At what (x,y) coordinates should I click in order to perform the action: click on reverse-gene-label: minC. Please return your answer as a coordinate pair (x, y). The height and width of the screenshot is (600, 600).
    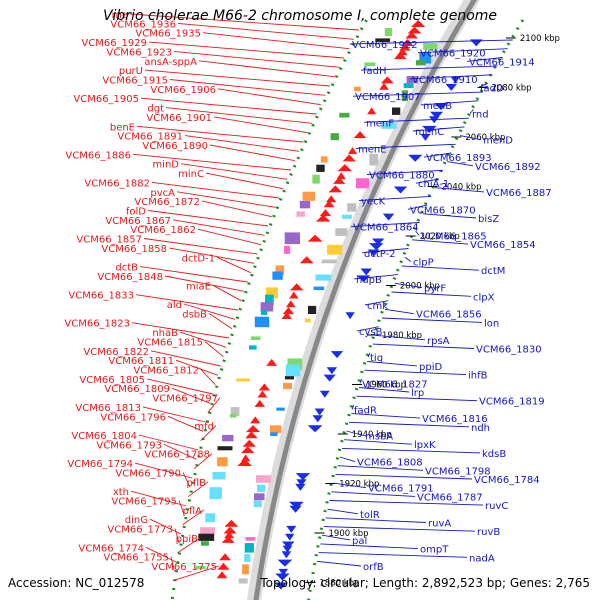
    Looking at the image, I should click on (191, 174).